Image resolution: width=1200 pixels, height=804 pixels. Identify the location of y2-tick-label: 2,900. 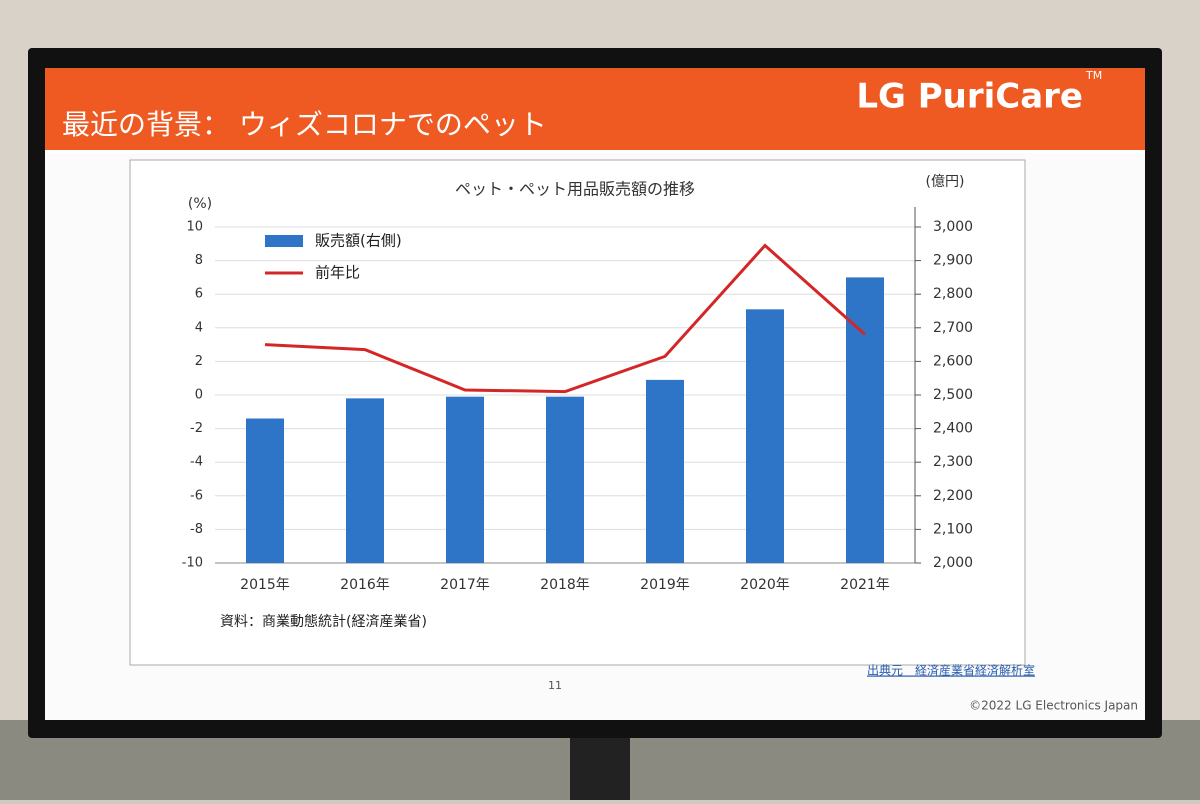
(953, 261).